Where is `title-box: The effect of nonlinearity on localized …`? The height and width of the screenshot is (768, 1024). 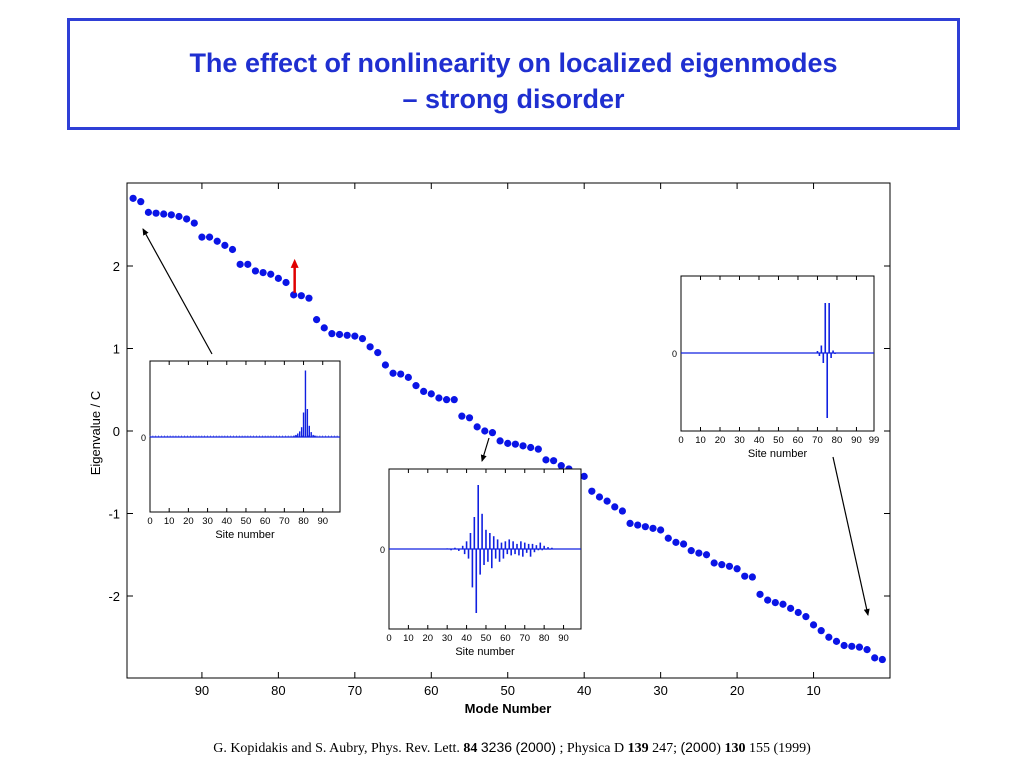 title-box: The effect of nonlinearity on localized … is located at coordinates (513, 74).